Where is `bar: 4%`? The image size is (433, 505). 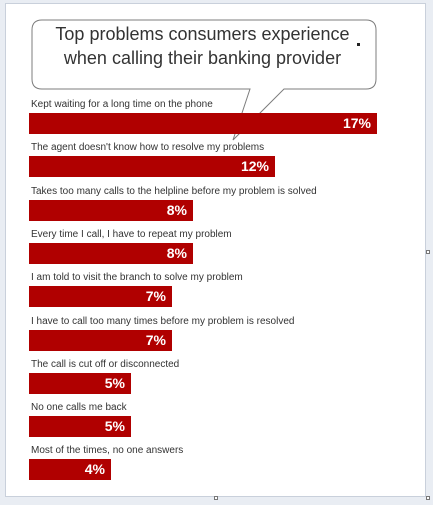
bar: 4% is located at coordinates (70, 469).